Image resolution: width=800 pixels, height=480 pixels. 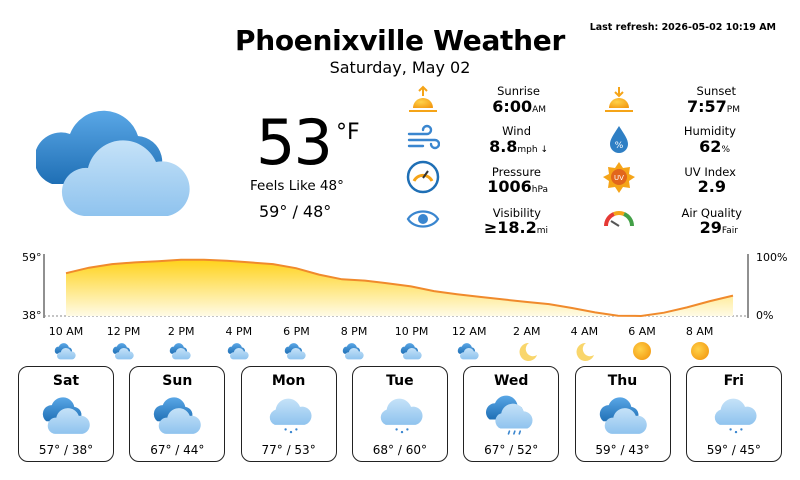 What do you see at coordinates (642, 331) in the screenshot?
I see `hour-label: 6 AM` at bounding box center [642, 331].